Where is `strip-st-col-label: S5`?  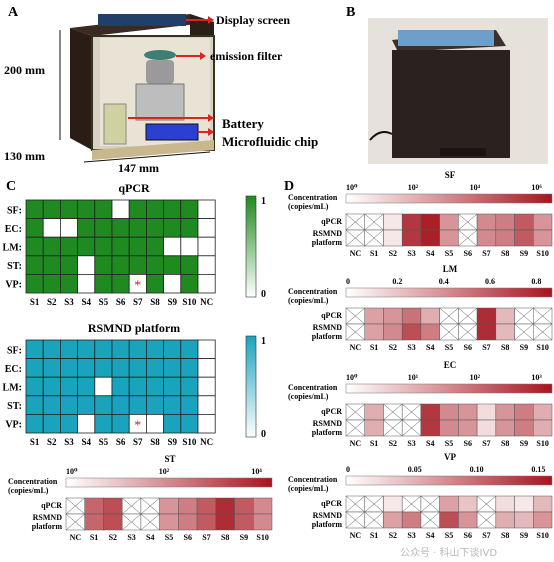
strip-st-col-label: S5 is located at coordinates (169, 537).